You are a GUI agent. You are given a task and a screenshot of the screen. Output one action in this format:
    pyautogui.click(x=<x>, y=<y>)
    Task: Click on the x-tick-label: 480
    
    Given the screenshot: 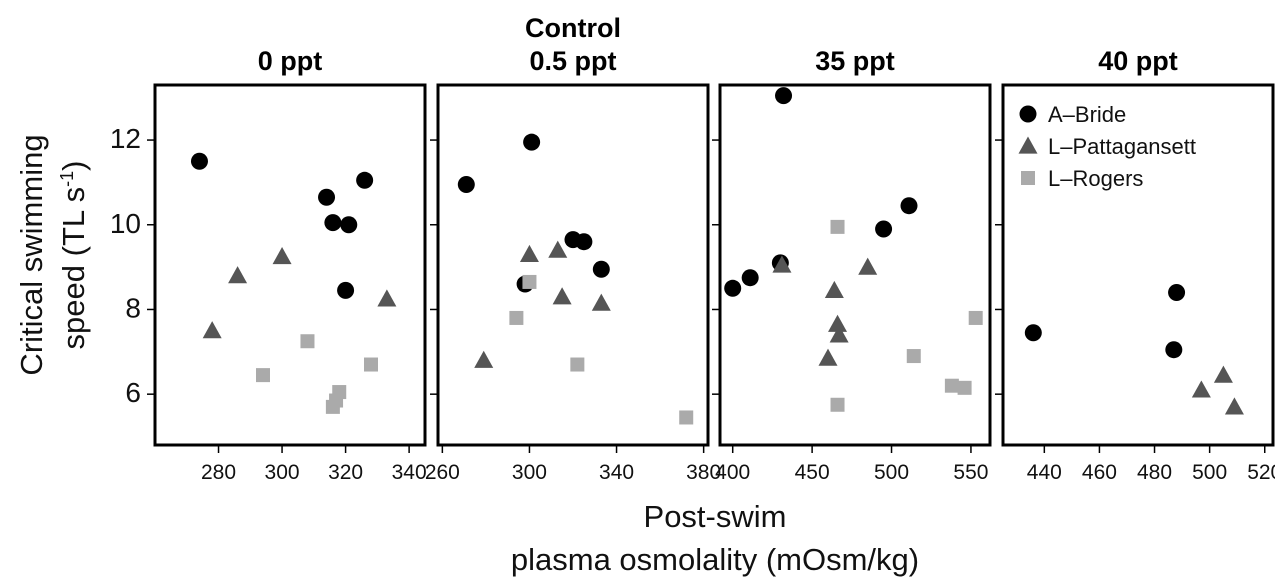 What is the action you would take?
    pyautogui.click(x=1154, y=472)
    